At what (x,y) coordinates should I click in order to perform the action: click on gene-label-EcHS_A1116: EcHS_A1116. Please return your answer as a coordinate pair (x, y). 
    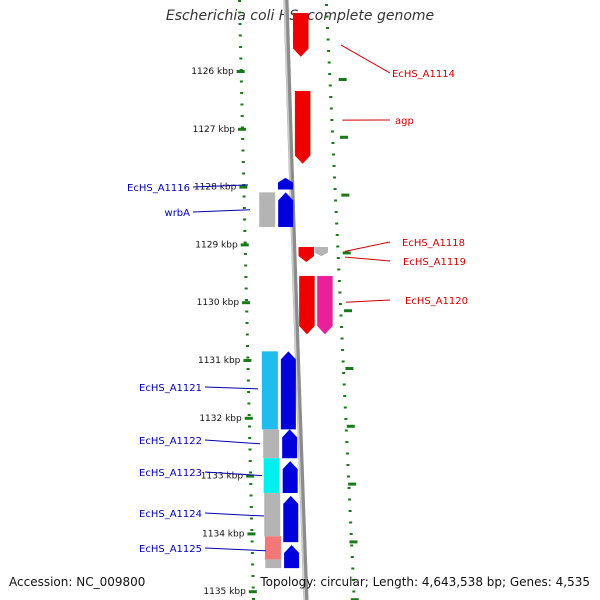
    Looking at the image, I should click on (158, 188).